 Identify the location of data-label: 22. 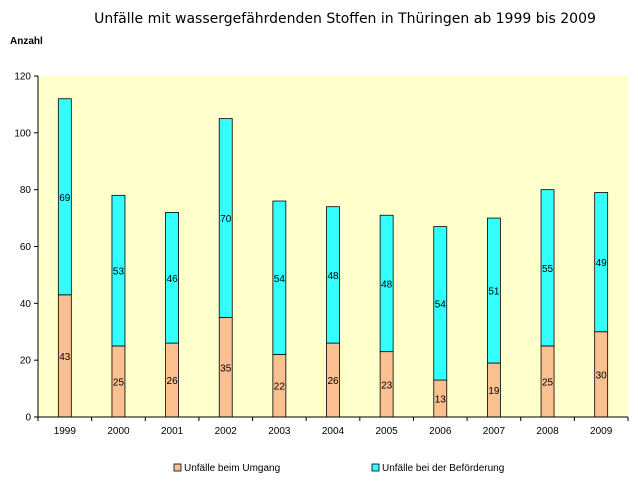
(280, 387).